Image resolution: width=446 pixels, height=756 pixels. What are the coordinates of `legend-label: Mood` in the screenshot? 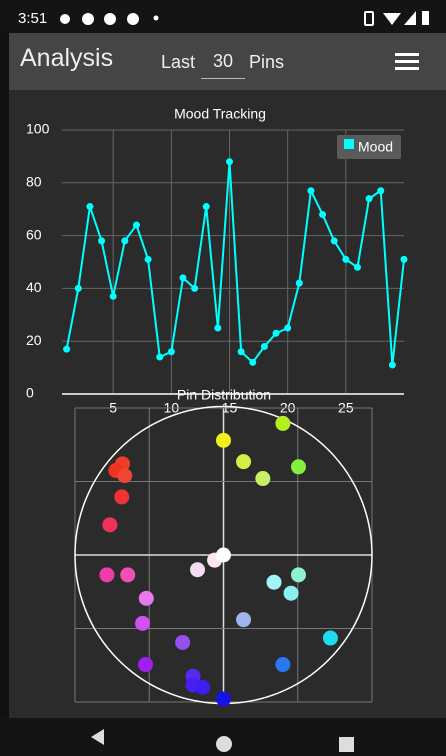 It's located at (375, 147).